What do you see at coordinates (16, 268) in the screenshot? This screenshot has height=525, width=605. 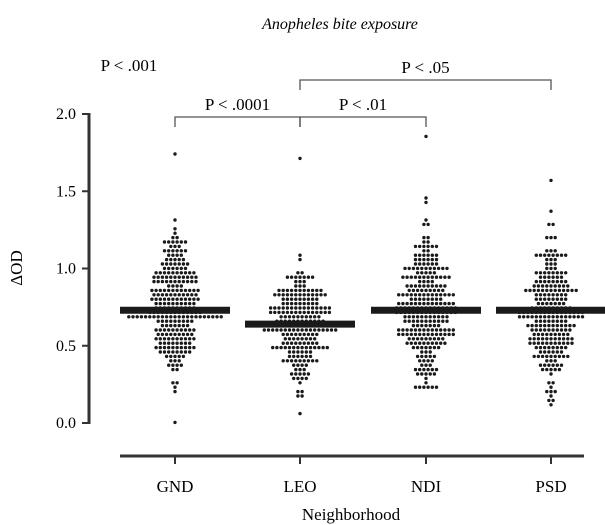 I see `y-axis-label: ΔOD` at bounding box center [16, 268].